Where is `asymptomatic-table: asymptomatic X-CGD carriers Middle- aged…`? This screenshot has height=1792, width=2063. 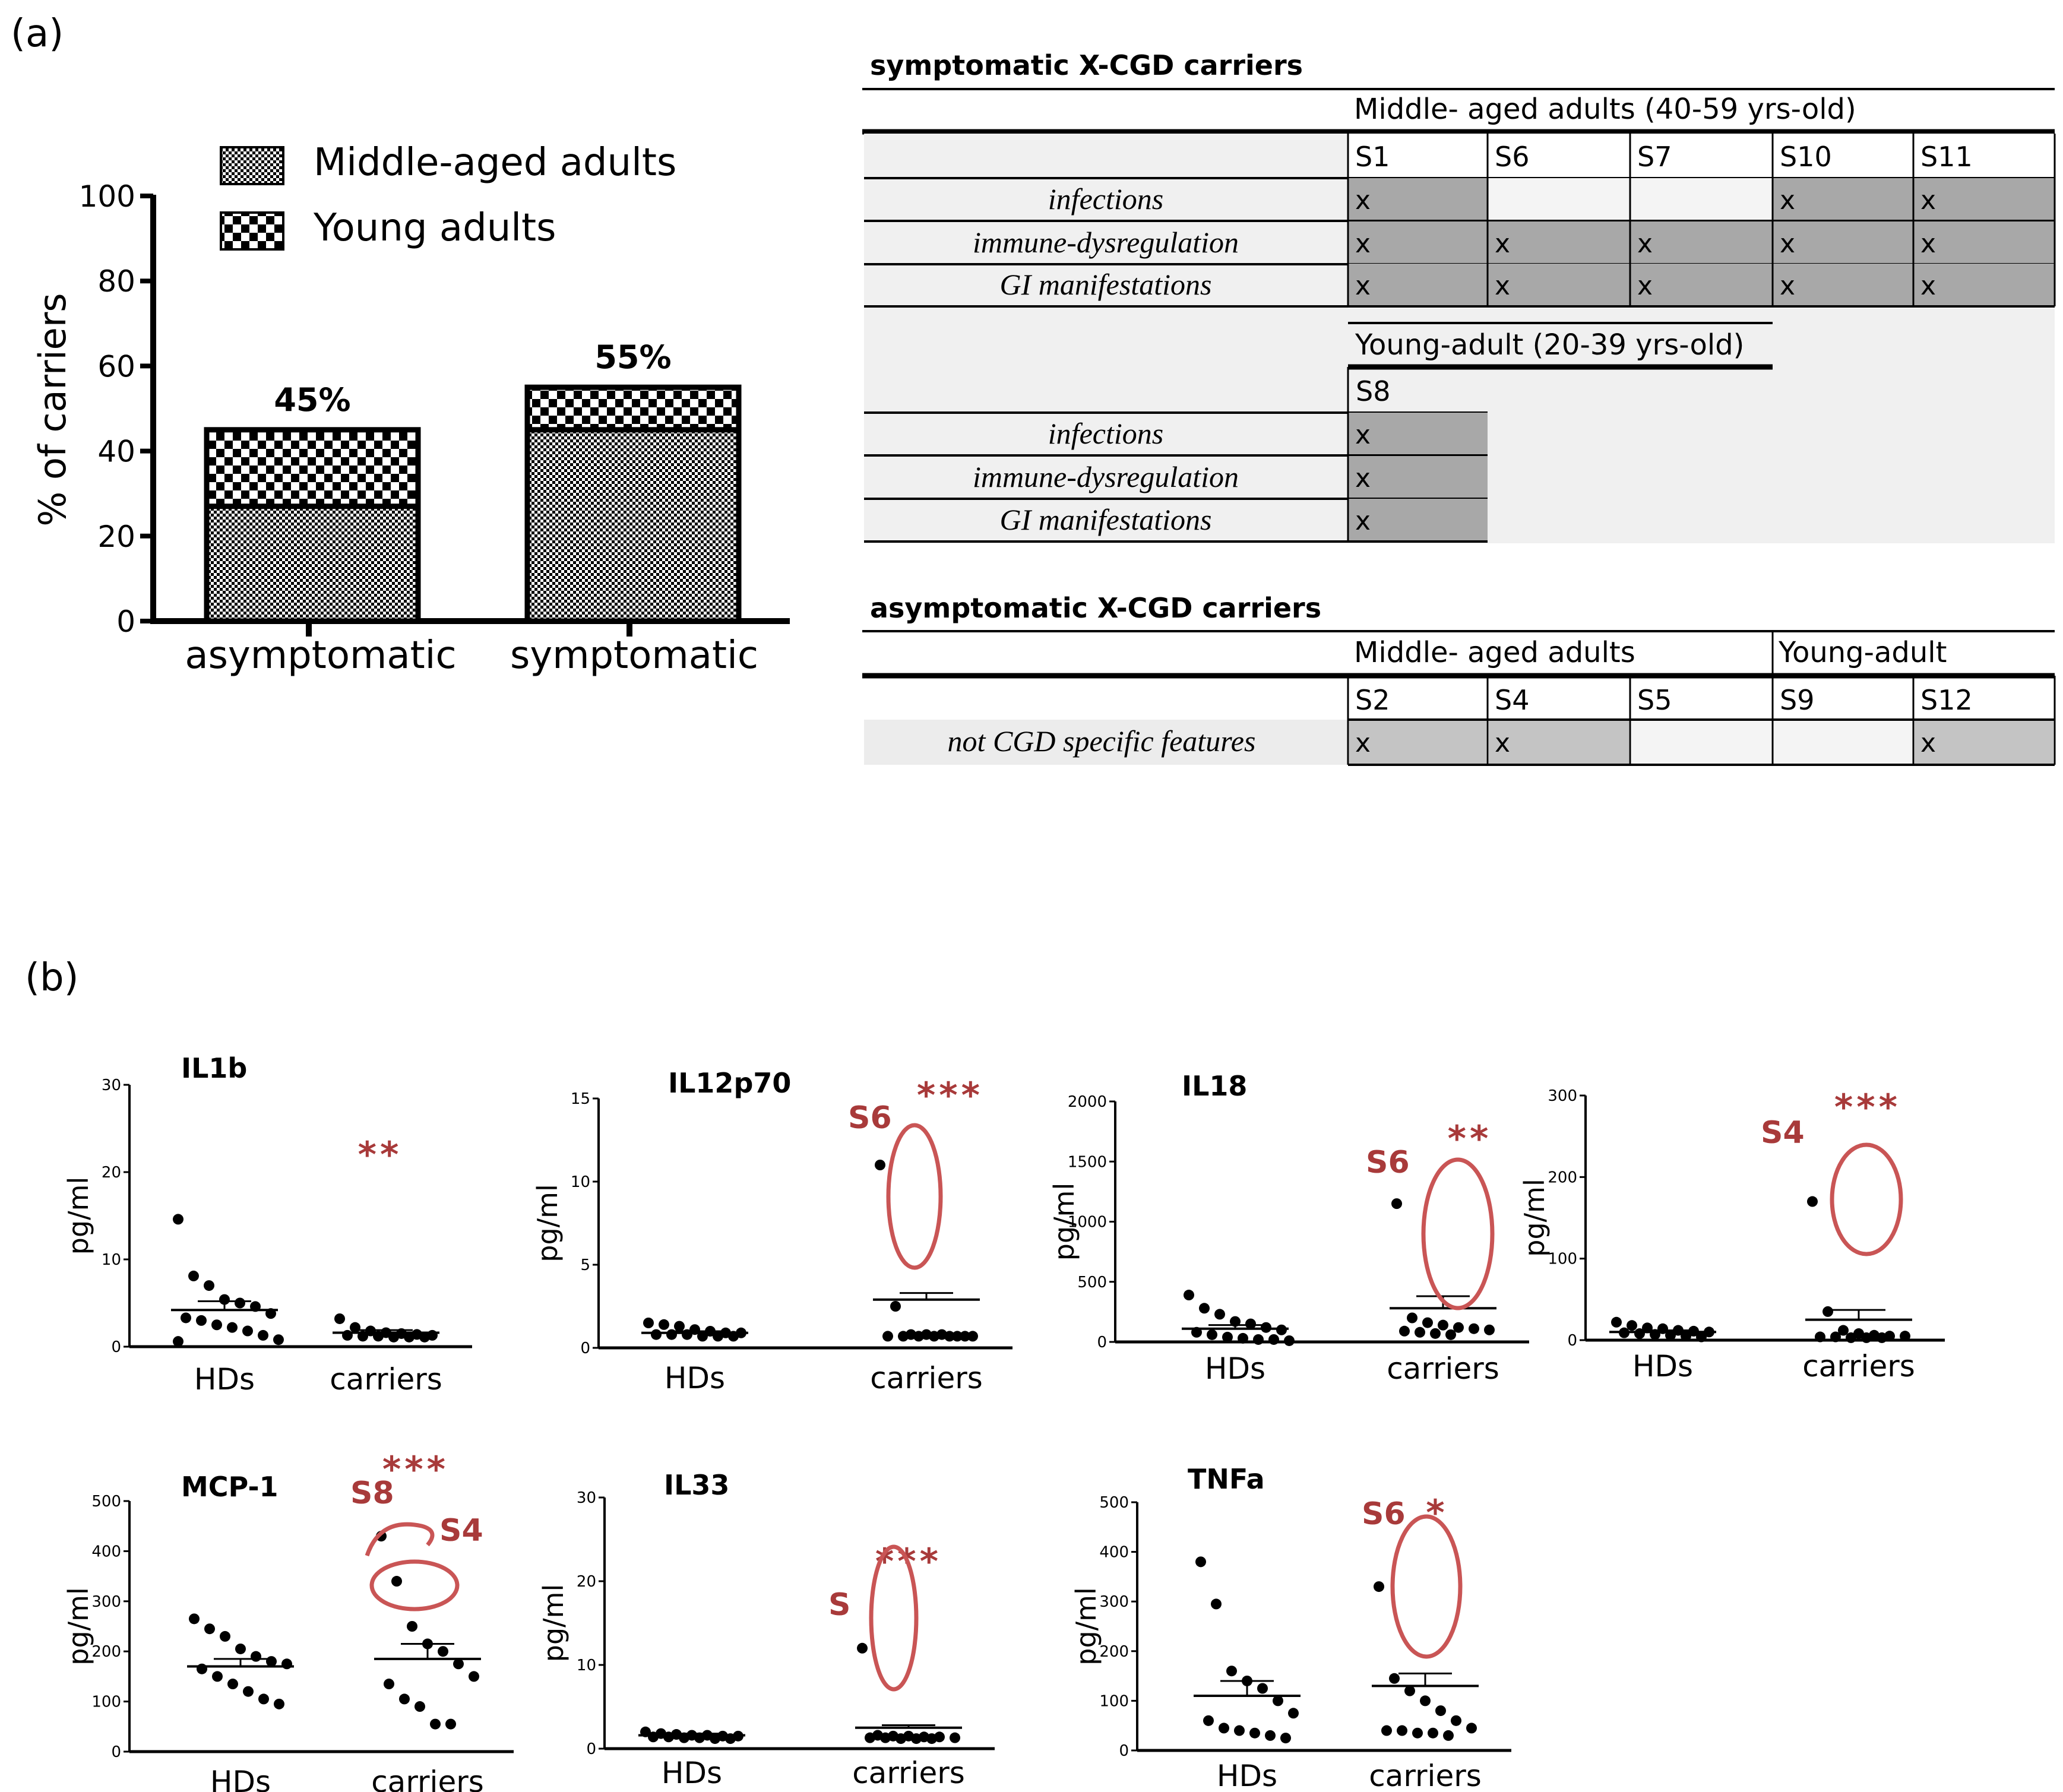 asymptomatic-table: asymptomatic X-CGD carriers Middle- aged… is located at coordinates (1459, 679).